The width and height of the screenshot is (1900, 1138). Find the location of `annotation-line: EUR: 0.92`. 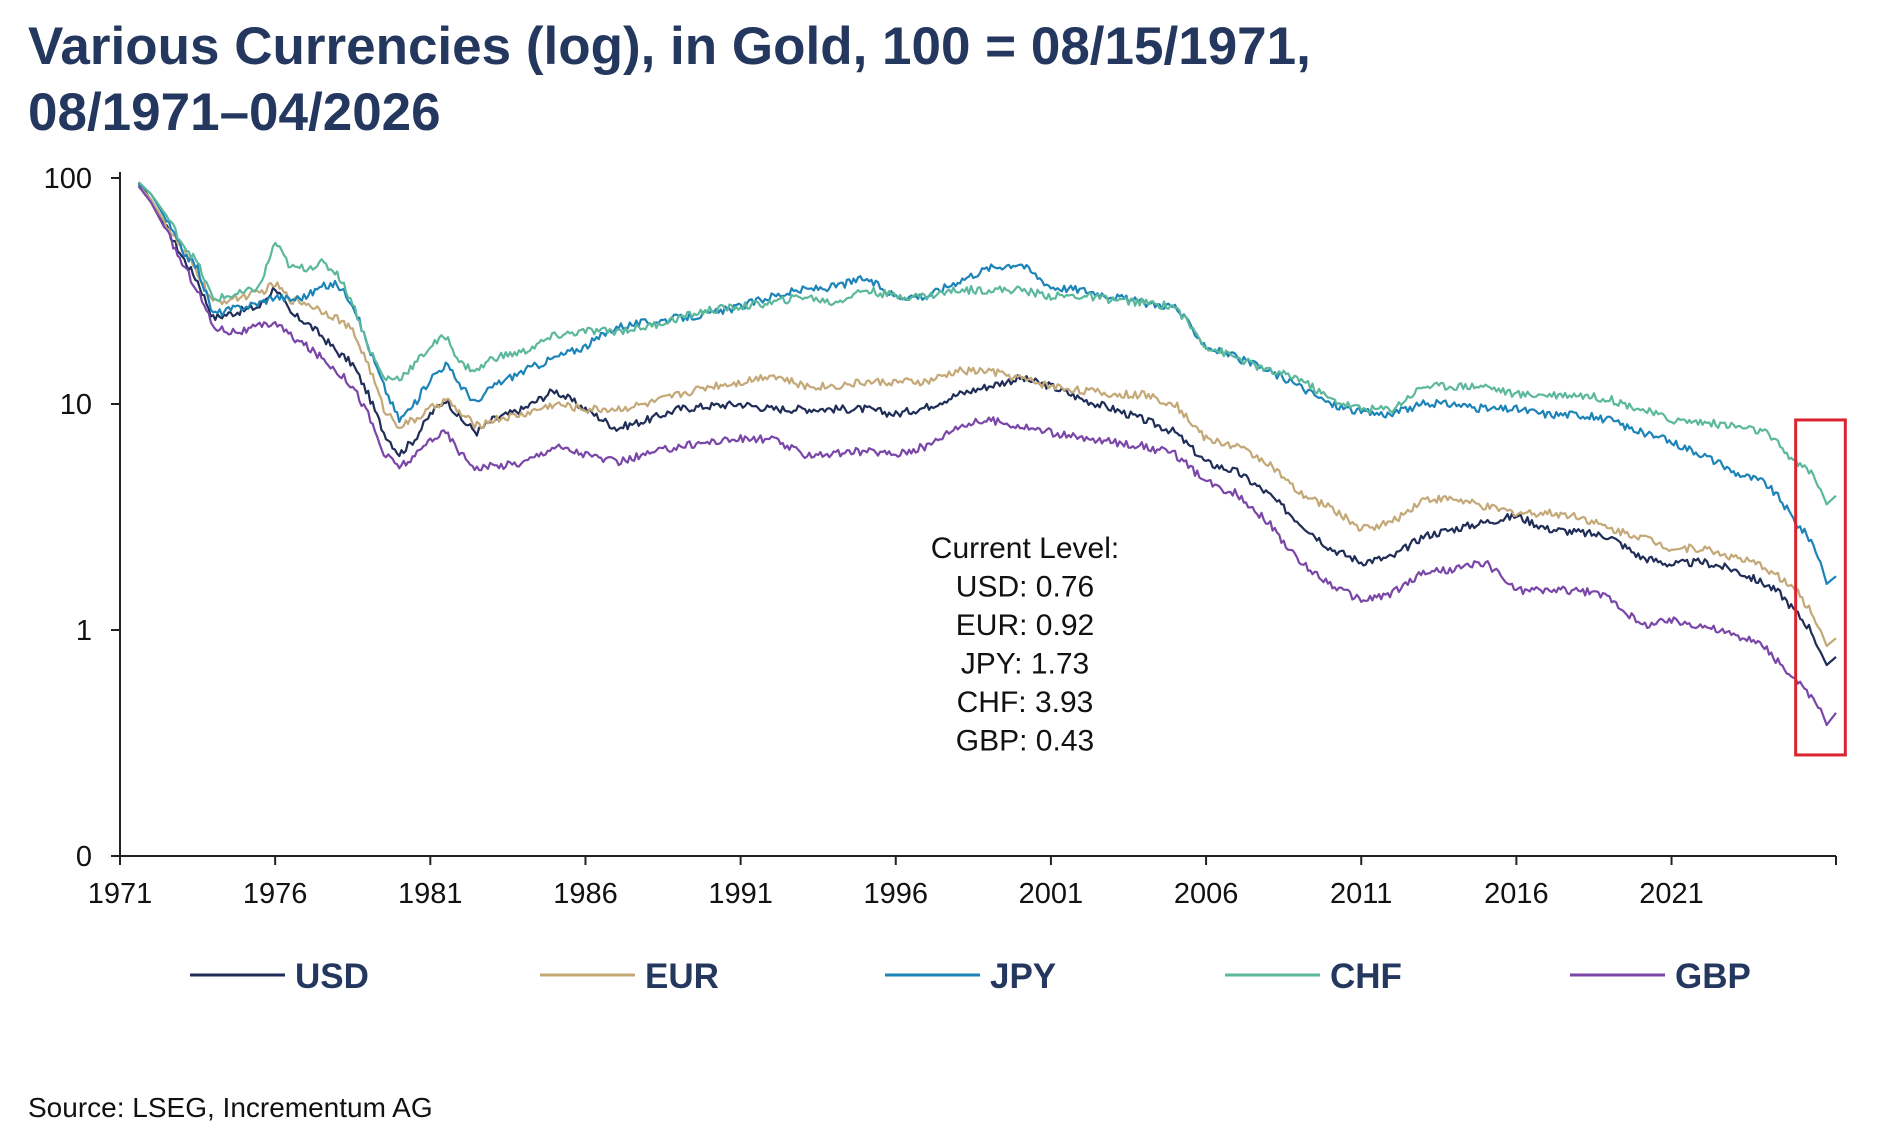

annotation-line: EUR: 0.92 is located at coordinates (1025, 625).